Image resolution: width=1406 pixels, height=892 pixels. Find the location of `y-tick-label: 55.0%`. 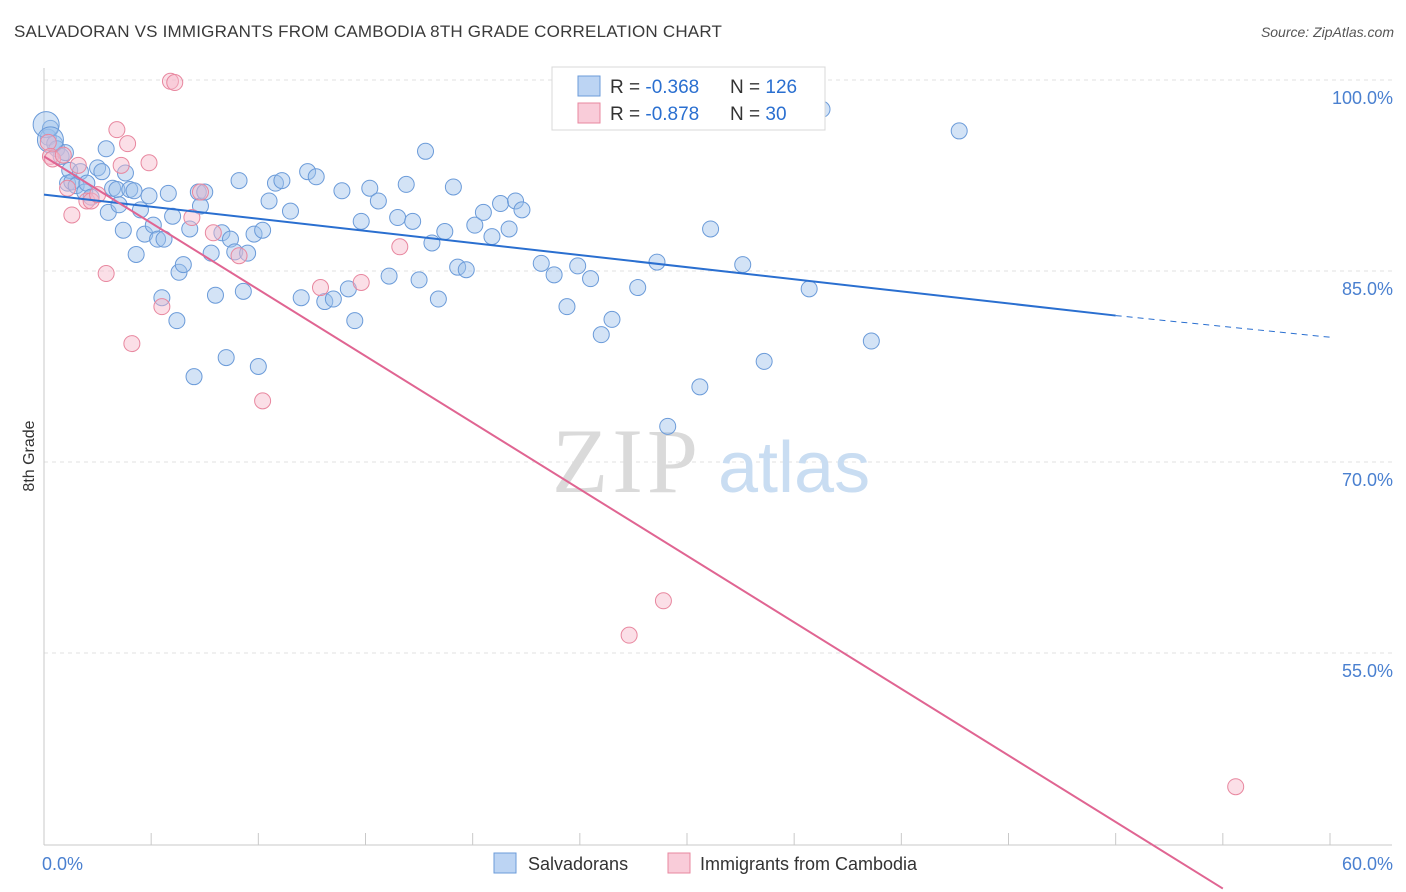

y-tick-label: 55.0% is located at coordinates (1367, 671).